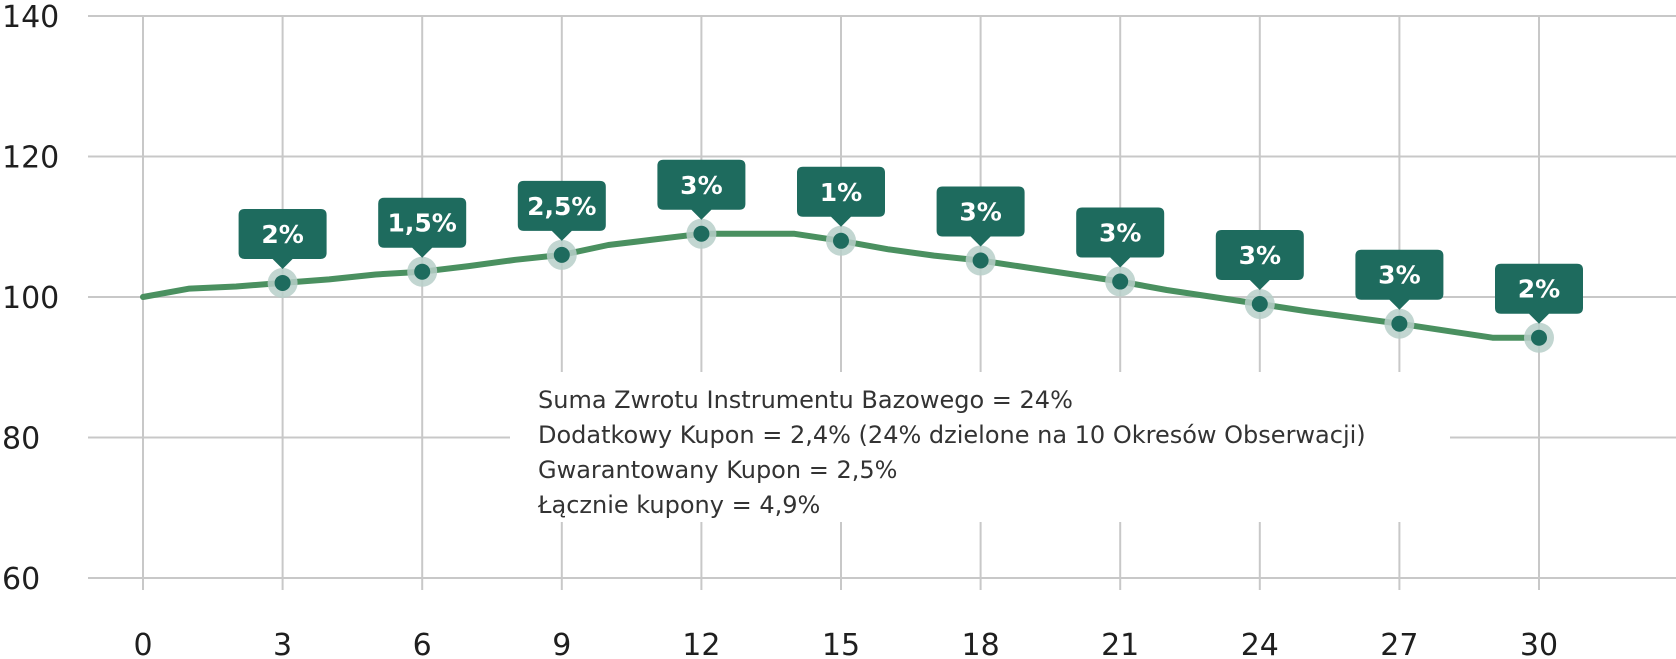  Describe the element at coordinates (841, 192) in the screenshot. I see `coupon-badge-label: 1%` at that location.